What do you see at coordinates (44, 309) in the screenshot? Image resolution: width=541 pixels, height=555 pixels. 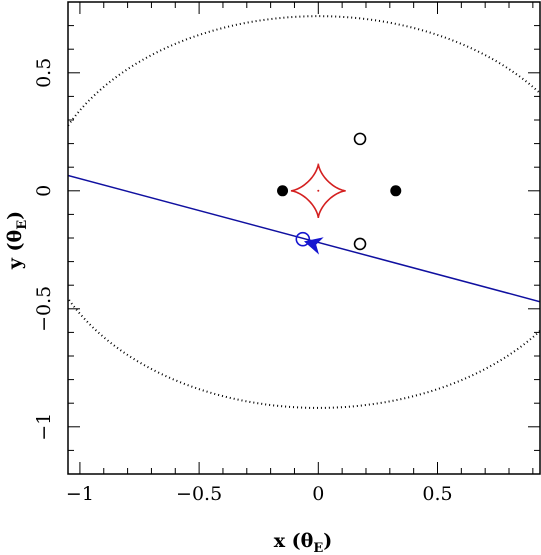 I see `y-tick-label: −0.5` at bounding box center [44, 309].